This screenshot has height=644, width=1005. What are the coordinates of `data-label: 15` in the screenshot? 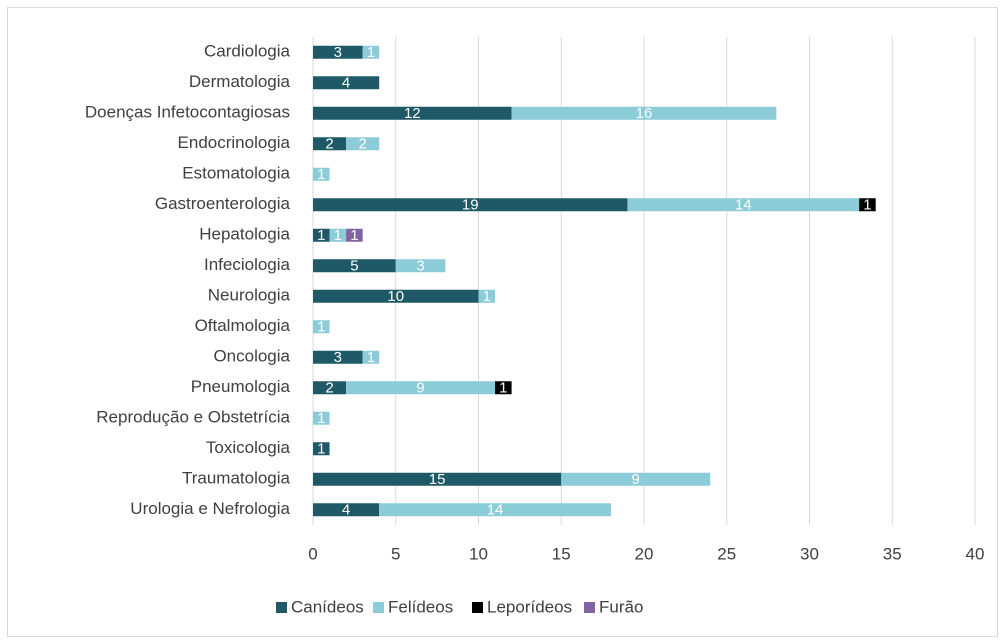 It's located at (437, 479).